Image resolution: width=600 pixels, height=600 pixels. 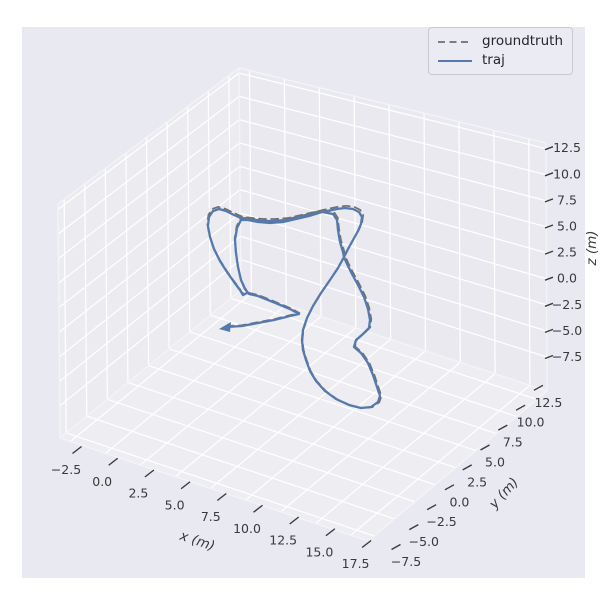 I want to click on y-tick-label: −5.0, so click(x=424, y=541).